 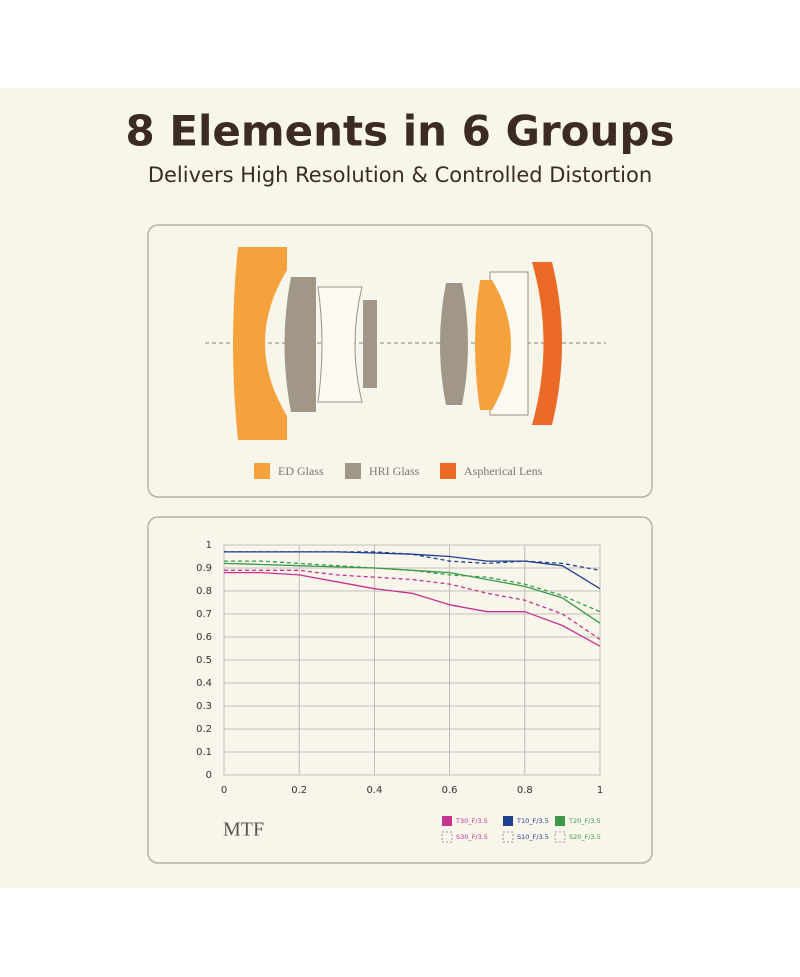 What do you see at coordinates (209, 775) in the screenshot?
I see `y-tick-label: 0` at bounding box center [209, 775].